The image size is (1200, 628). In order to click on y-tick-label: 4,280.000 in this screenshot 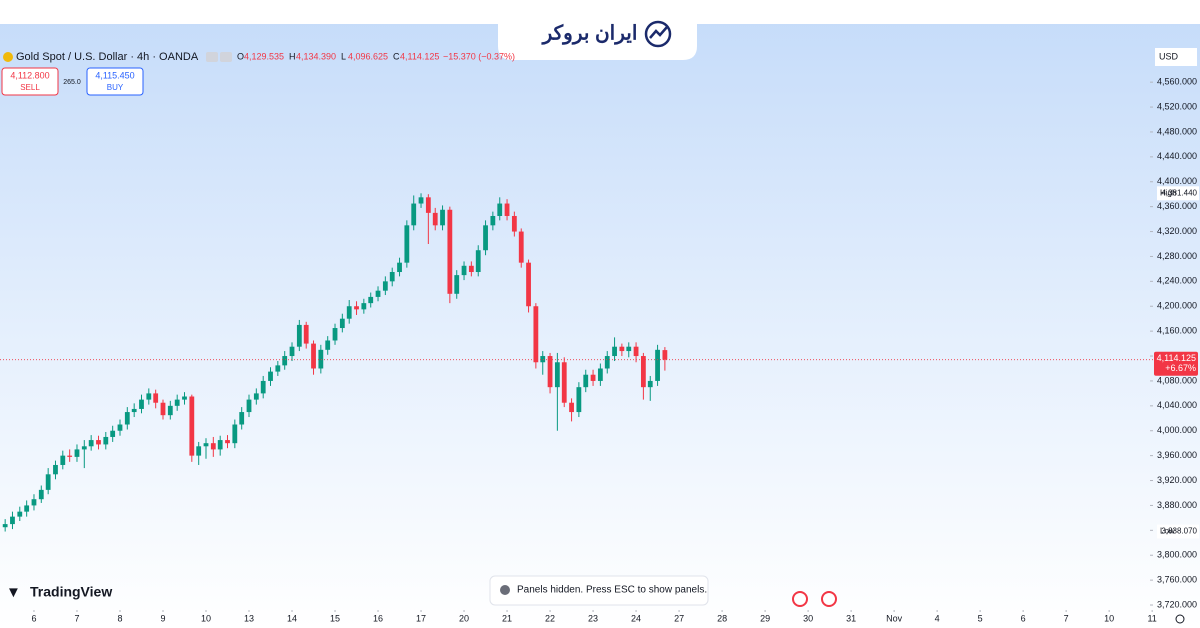, I will do `click(1177, 256)`.